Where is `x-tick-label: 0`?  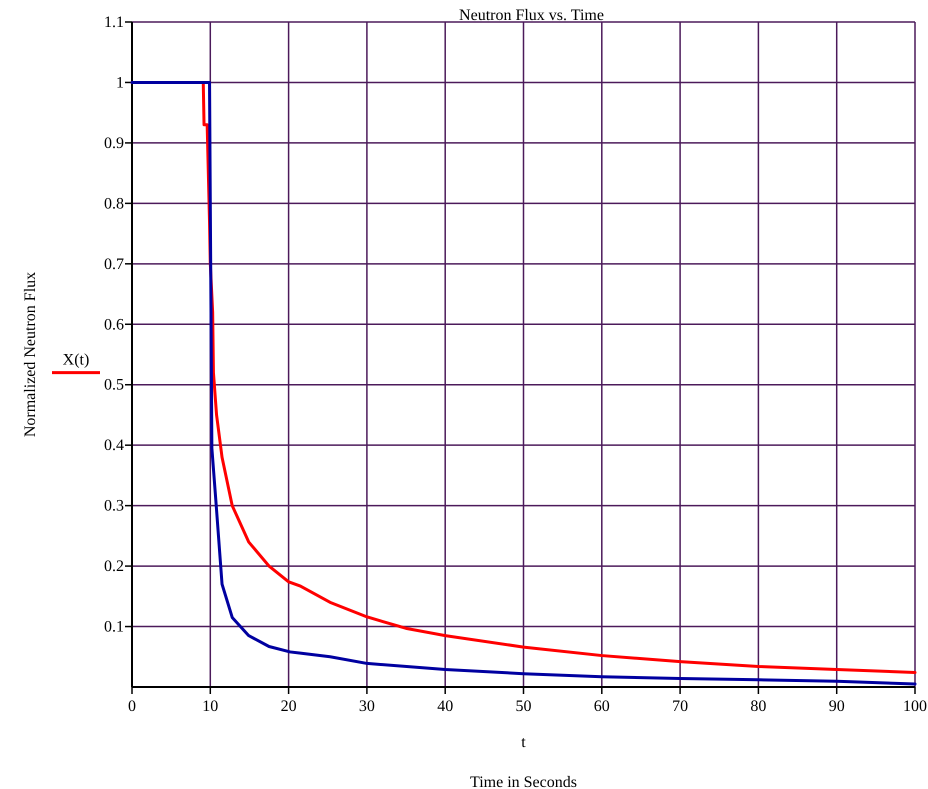 x-tick-label: 0 is located at coordinates (132, 706).